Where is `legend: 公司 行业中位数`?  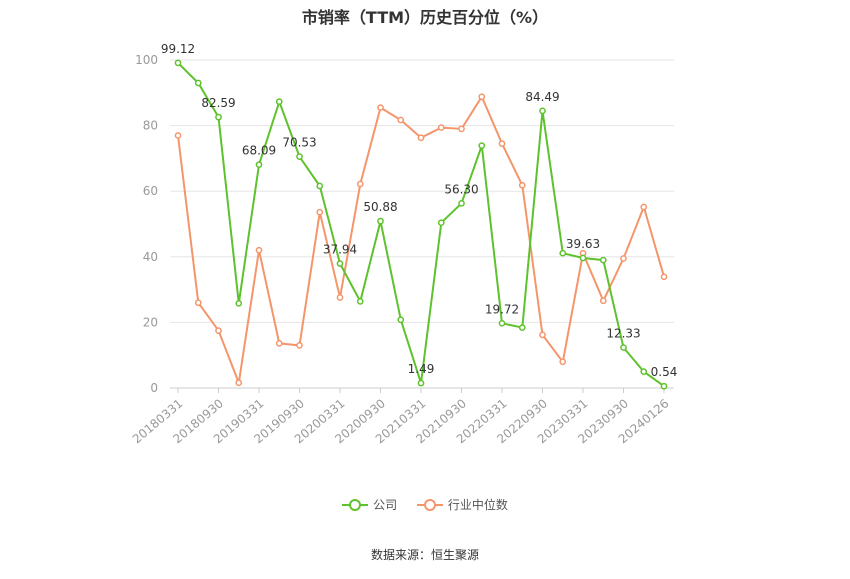
legend: 公司 行业中位数 is located at coordinates (425, 505).